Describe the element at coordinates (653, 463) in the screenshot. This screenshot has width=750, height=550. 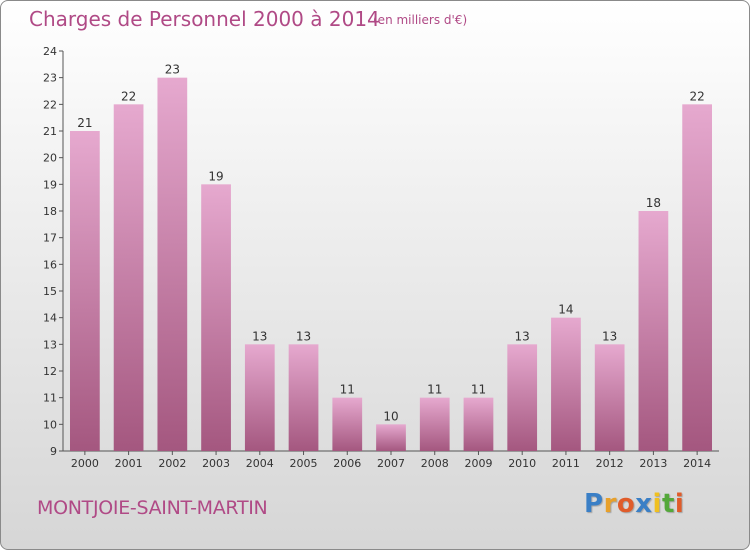
I see `x-tick-label: 2013` at that location.